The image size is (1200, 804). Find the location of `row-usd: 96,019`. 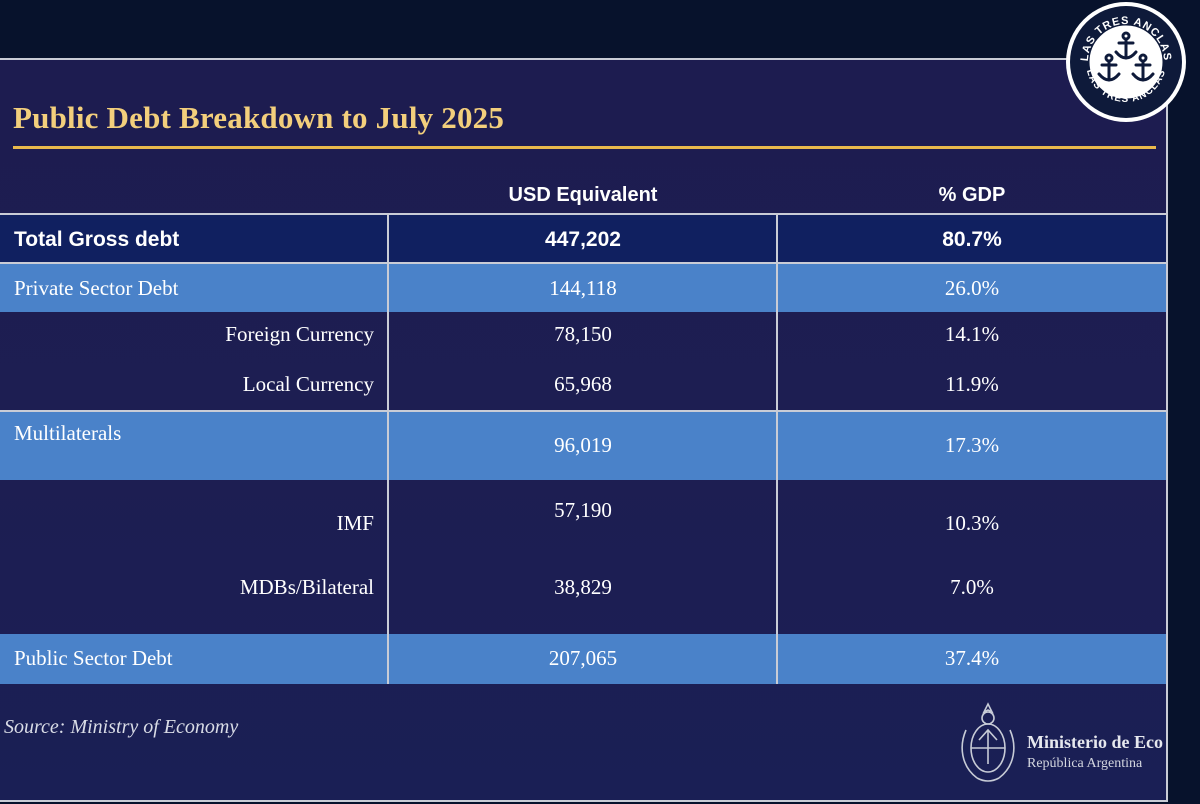

row-usd: 96,019 is located at coordinates (583, 445).